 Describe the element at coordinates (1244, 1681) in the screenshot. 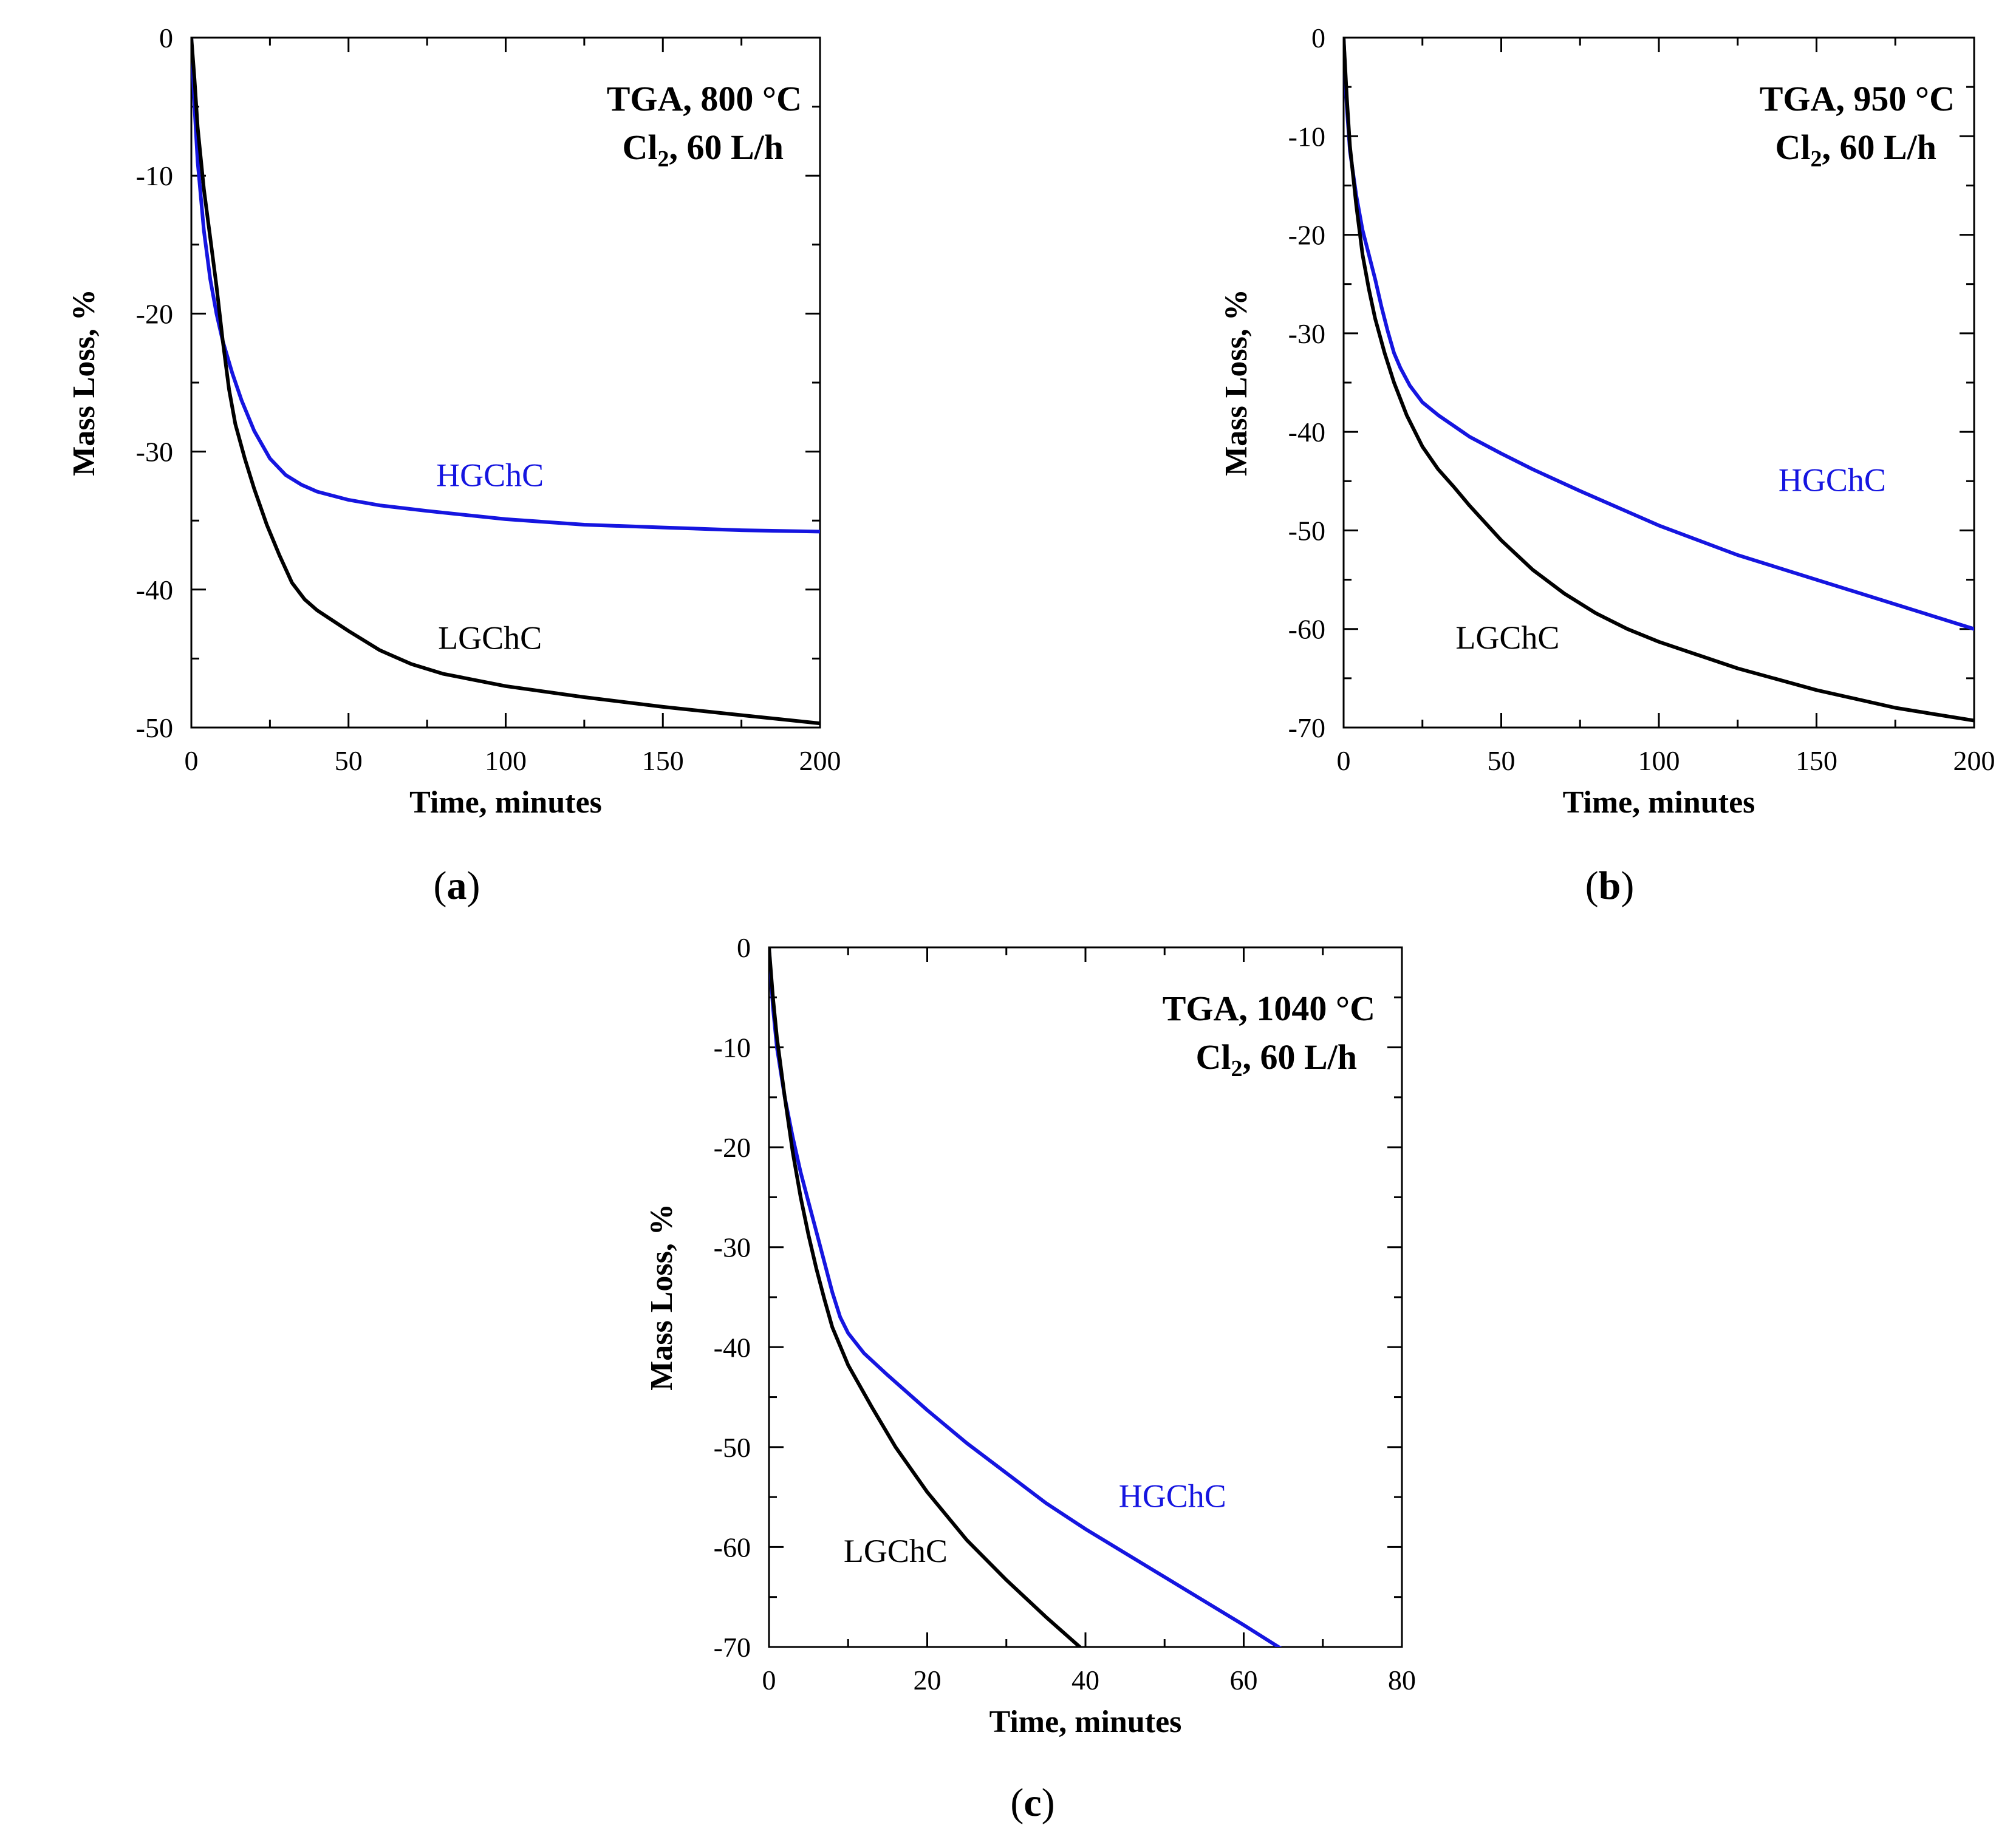

I see `x-tick-label: 60` at that location.